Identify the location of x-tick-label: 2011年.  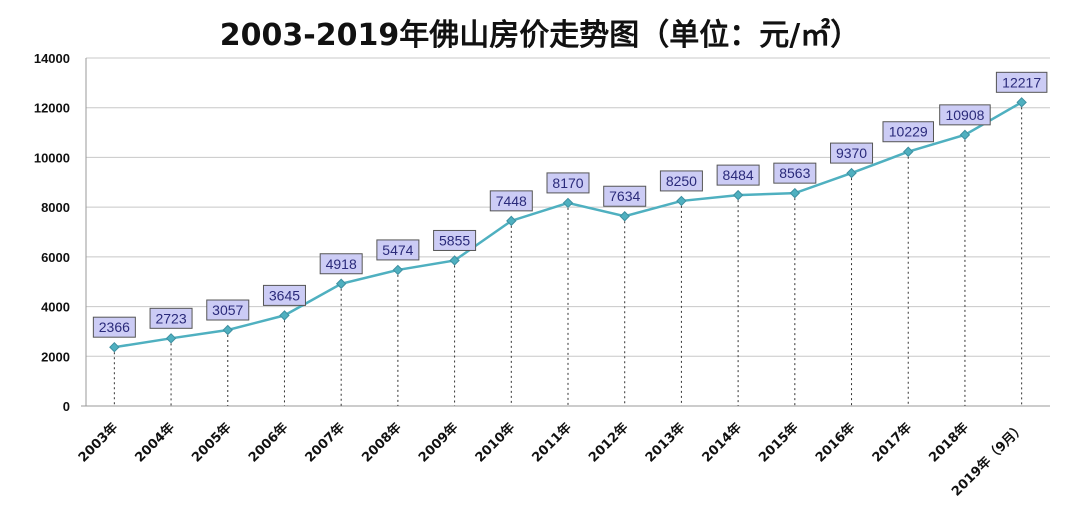
(552, 443).